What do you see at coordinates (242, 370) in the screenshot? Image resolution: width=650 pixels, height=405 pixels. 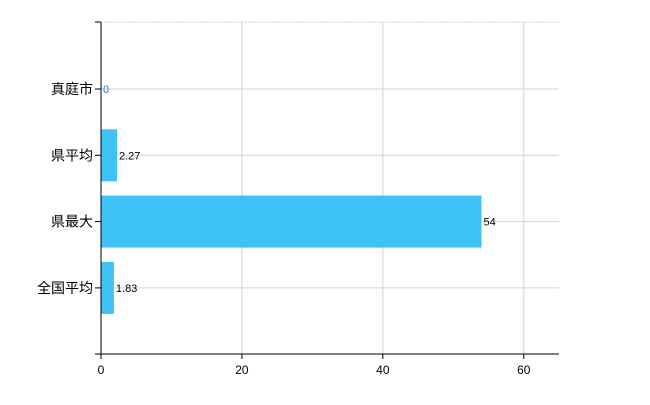 I see `x-tick-label: 20` at bounding box center [242, 370].